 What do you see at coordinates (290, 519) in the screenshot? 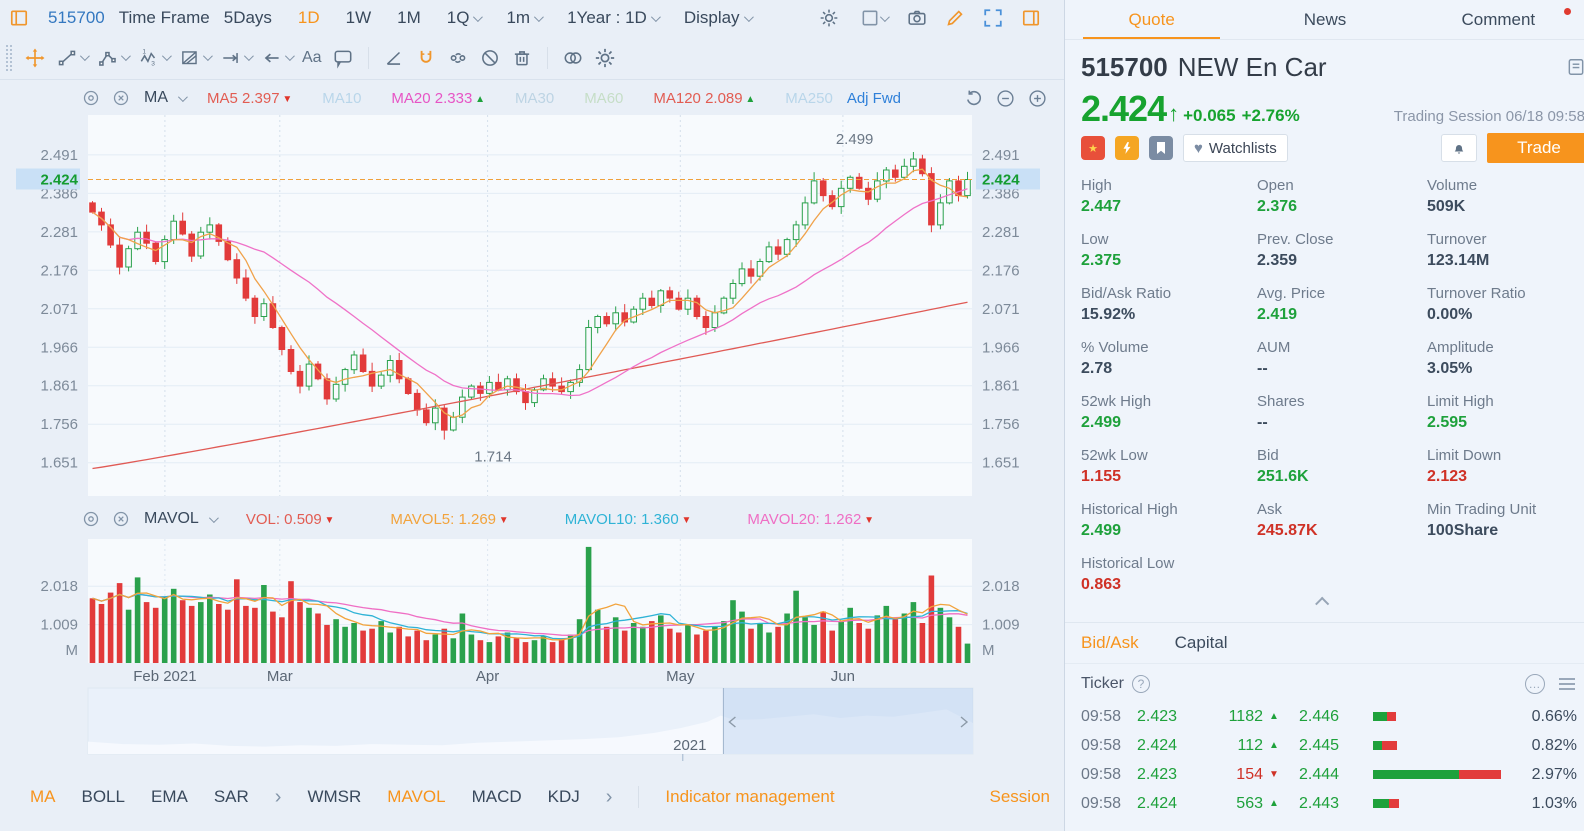
I see `mavol-chip: VOL: 0.509 ▼` at bounding box center [290, 519].